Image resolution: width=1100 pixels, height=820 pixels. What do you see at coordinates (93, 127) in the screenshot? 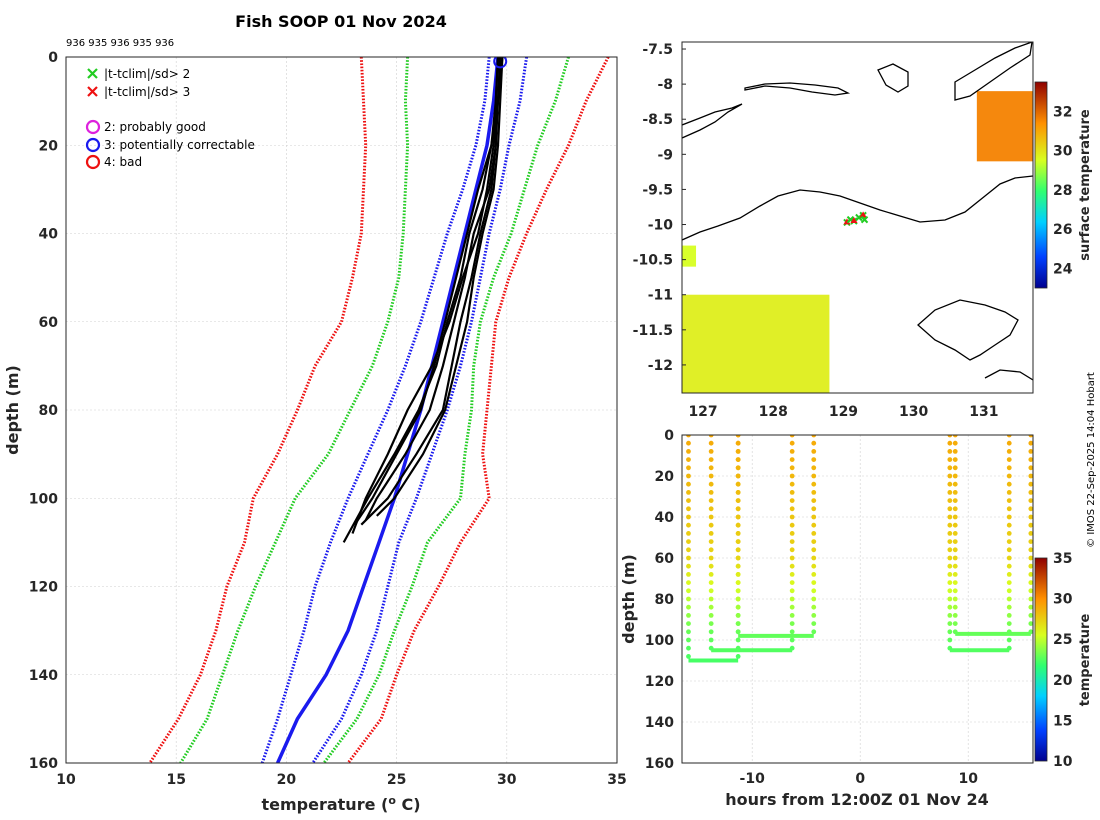
I see `magenta-circle-marker` at bounding box center [93, 127].